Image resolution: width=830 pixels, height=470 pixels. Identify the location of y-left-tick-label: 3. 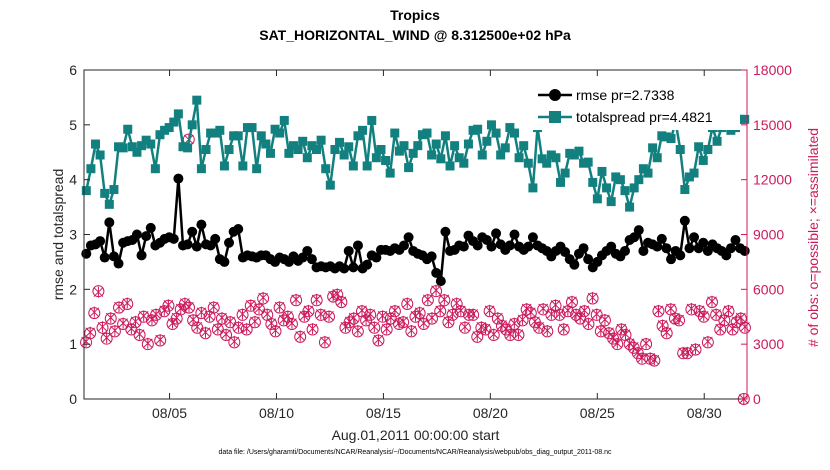
(73, 235).